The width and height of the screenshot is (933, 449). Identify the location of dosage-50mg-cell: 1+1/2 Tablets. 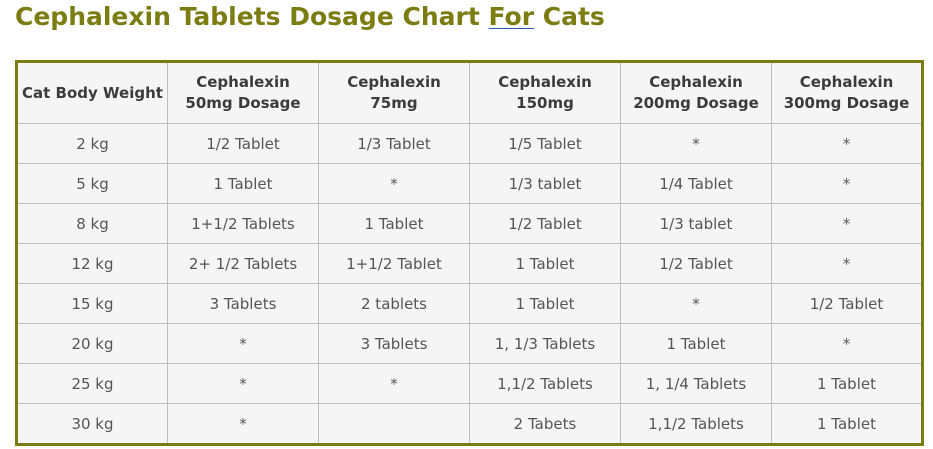
(243, 223).